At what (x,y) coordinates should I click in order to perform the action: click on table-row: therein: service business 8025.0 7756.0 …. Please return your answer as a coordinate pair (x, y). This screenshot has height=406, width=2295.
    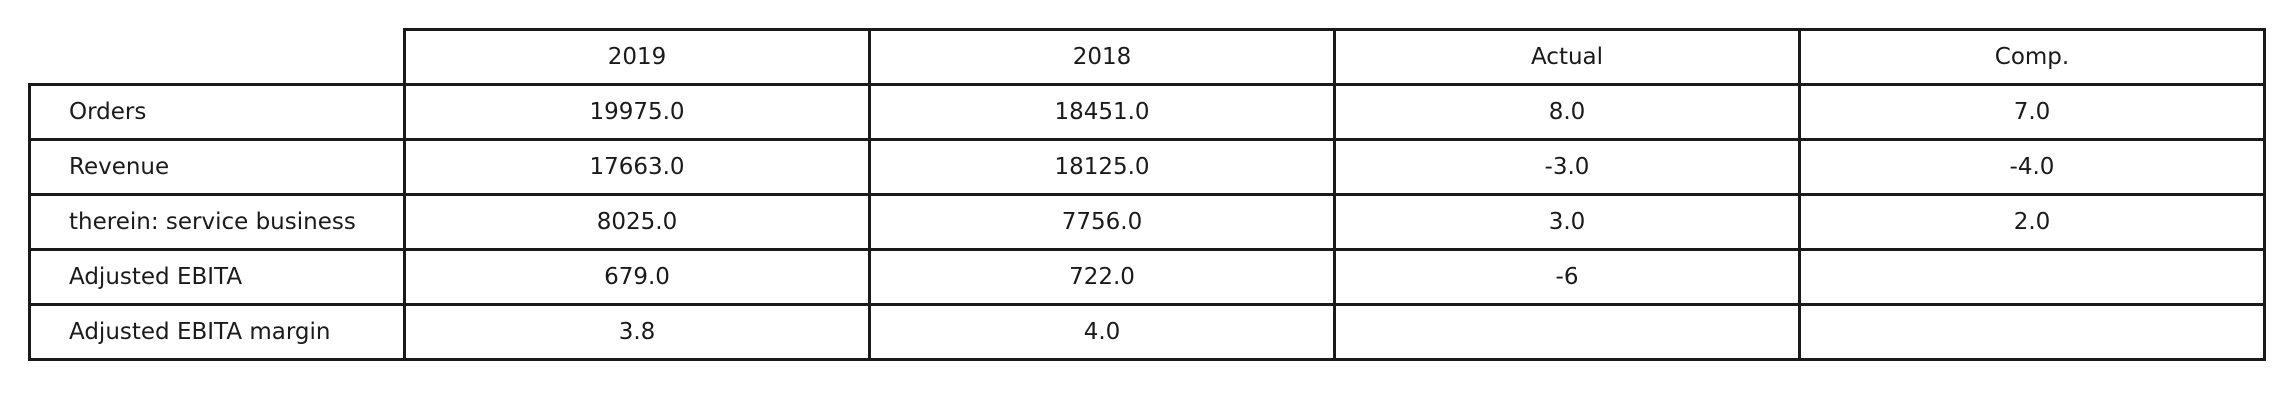
    Looking at the image, I should click on (1147, 222).